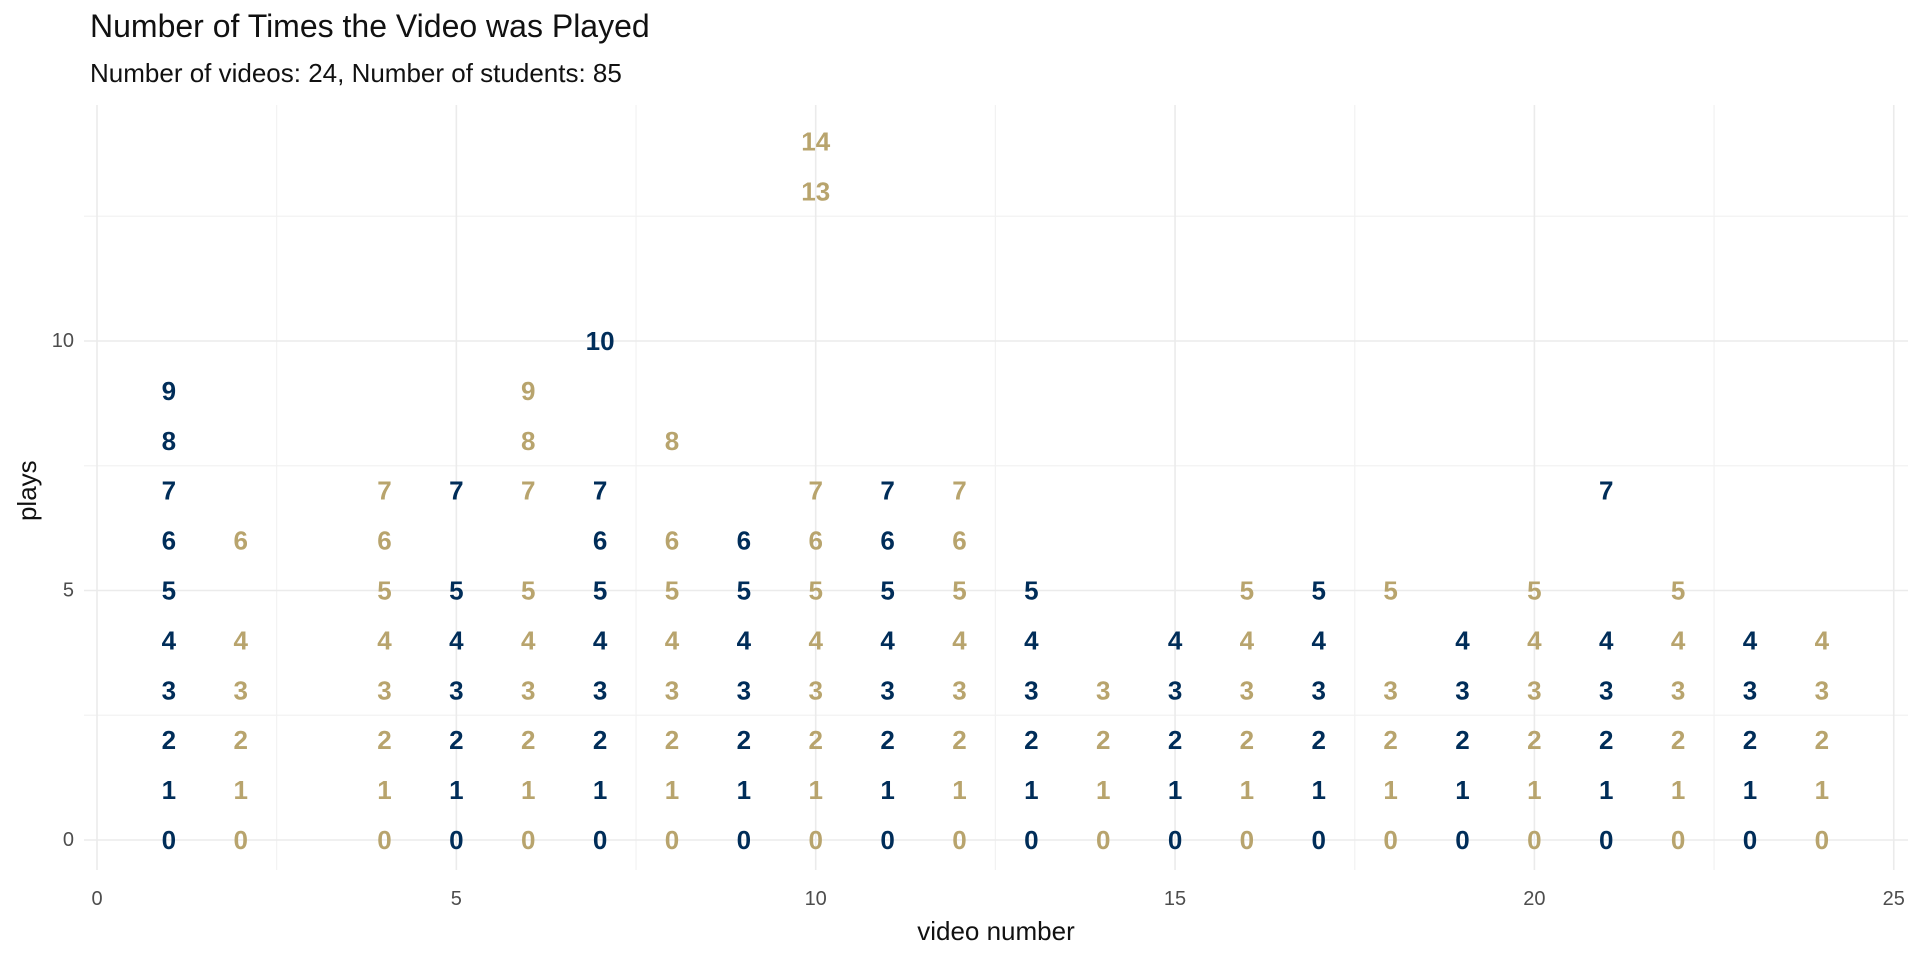 The image size is (1920, 960). What do you see at coordinates (528, 491) in the screenshot?
I see `data-label-video-6-plays-7: 7` at bounding box center [528, 491].